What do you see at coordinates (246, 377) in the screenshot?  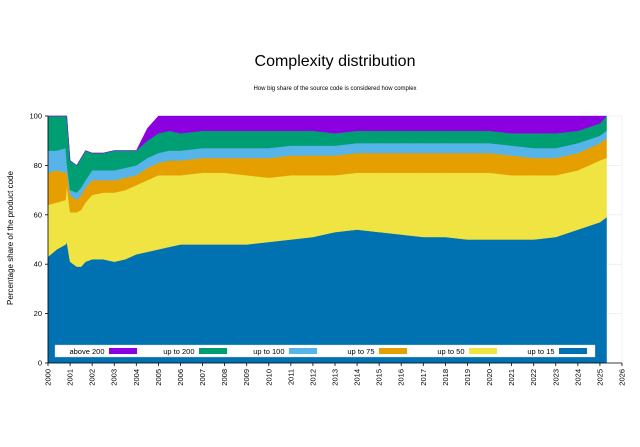 I see `x-tick-label: 2009` at bounding box center [246, 377].